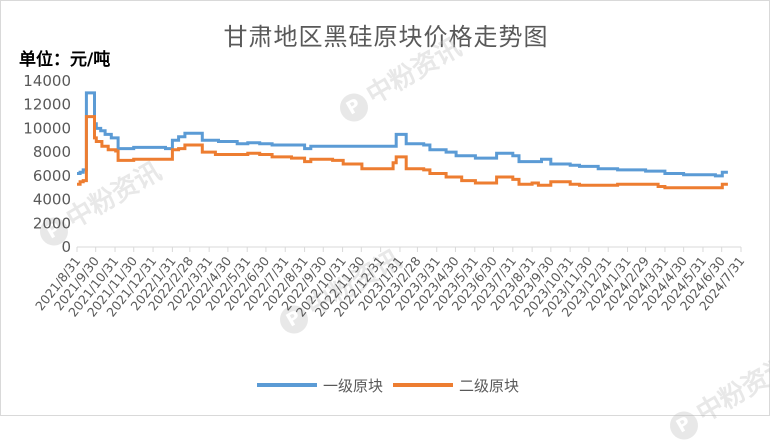  What do you see at coordinates (47, 128) in the screenshot?
I see `y-tick-label: 10000` at bounding box center [47, 128].